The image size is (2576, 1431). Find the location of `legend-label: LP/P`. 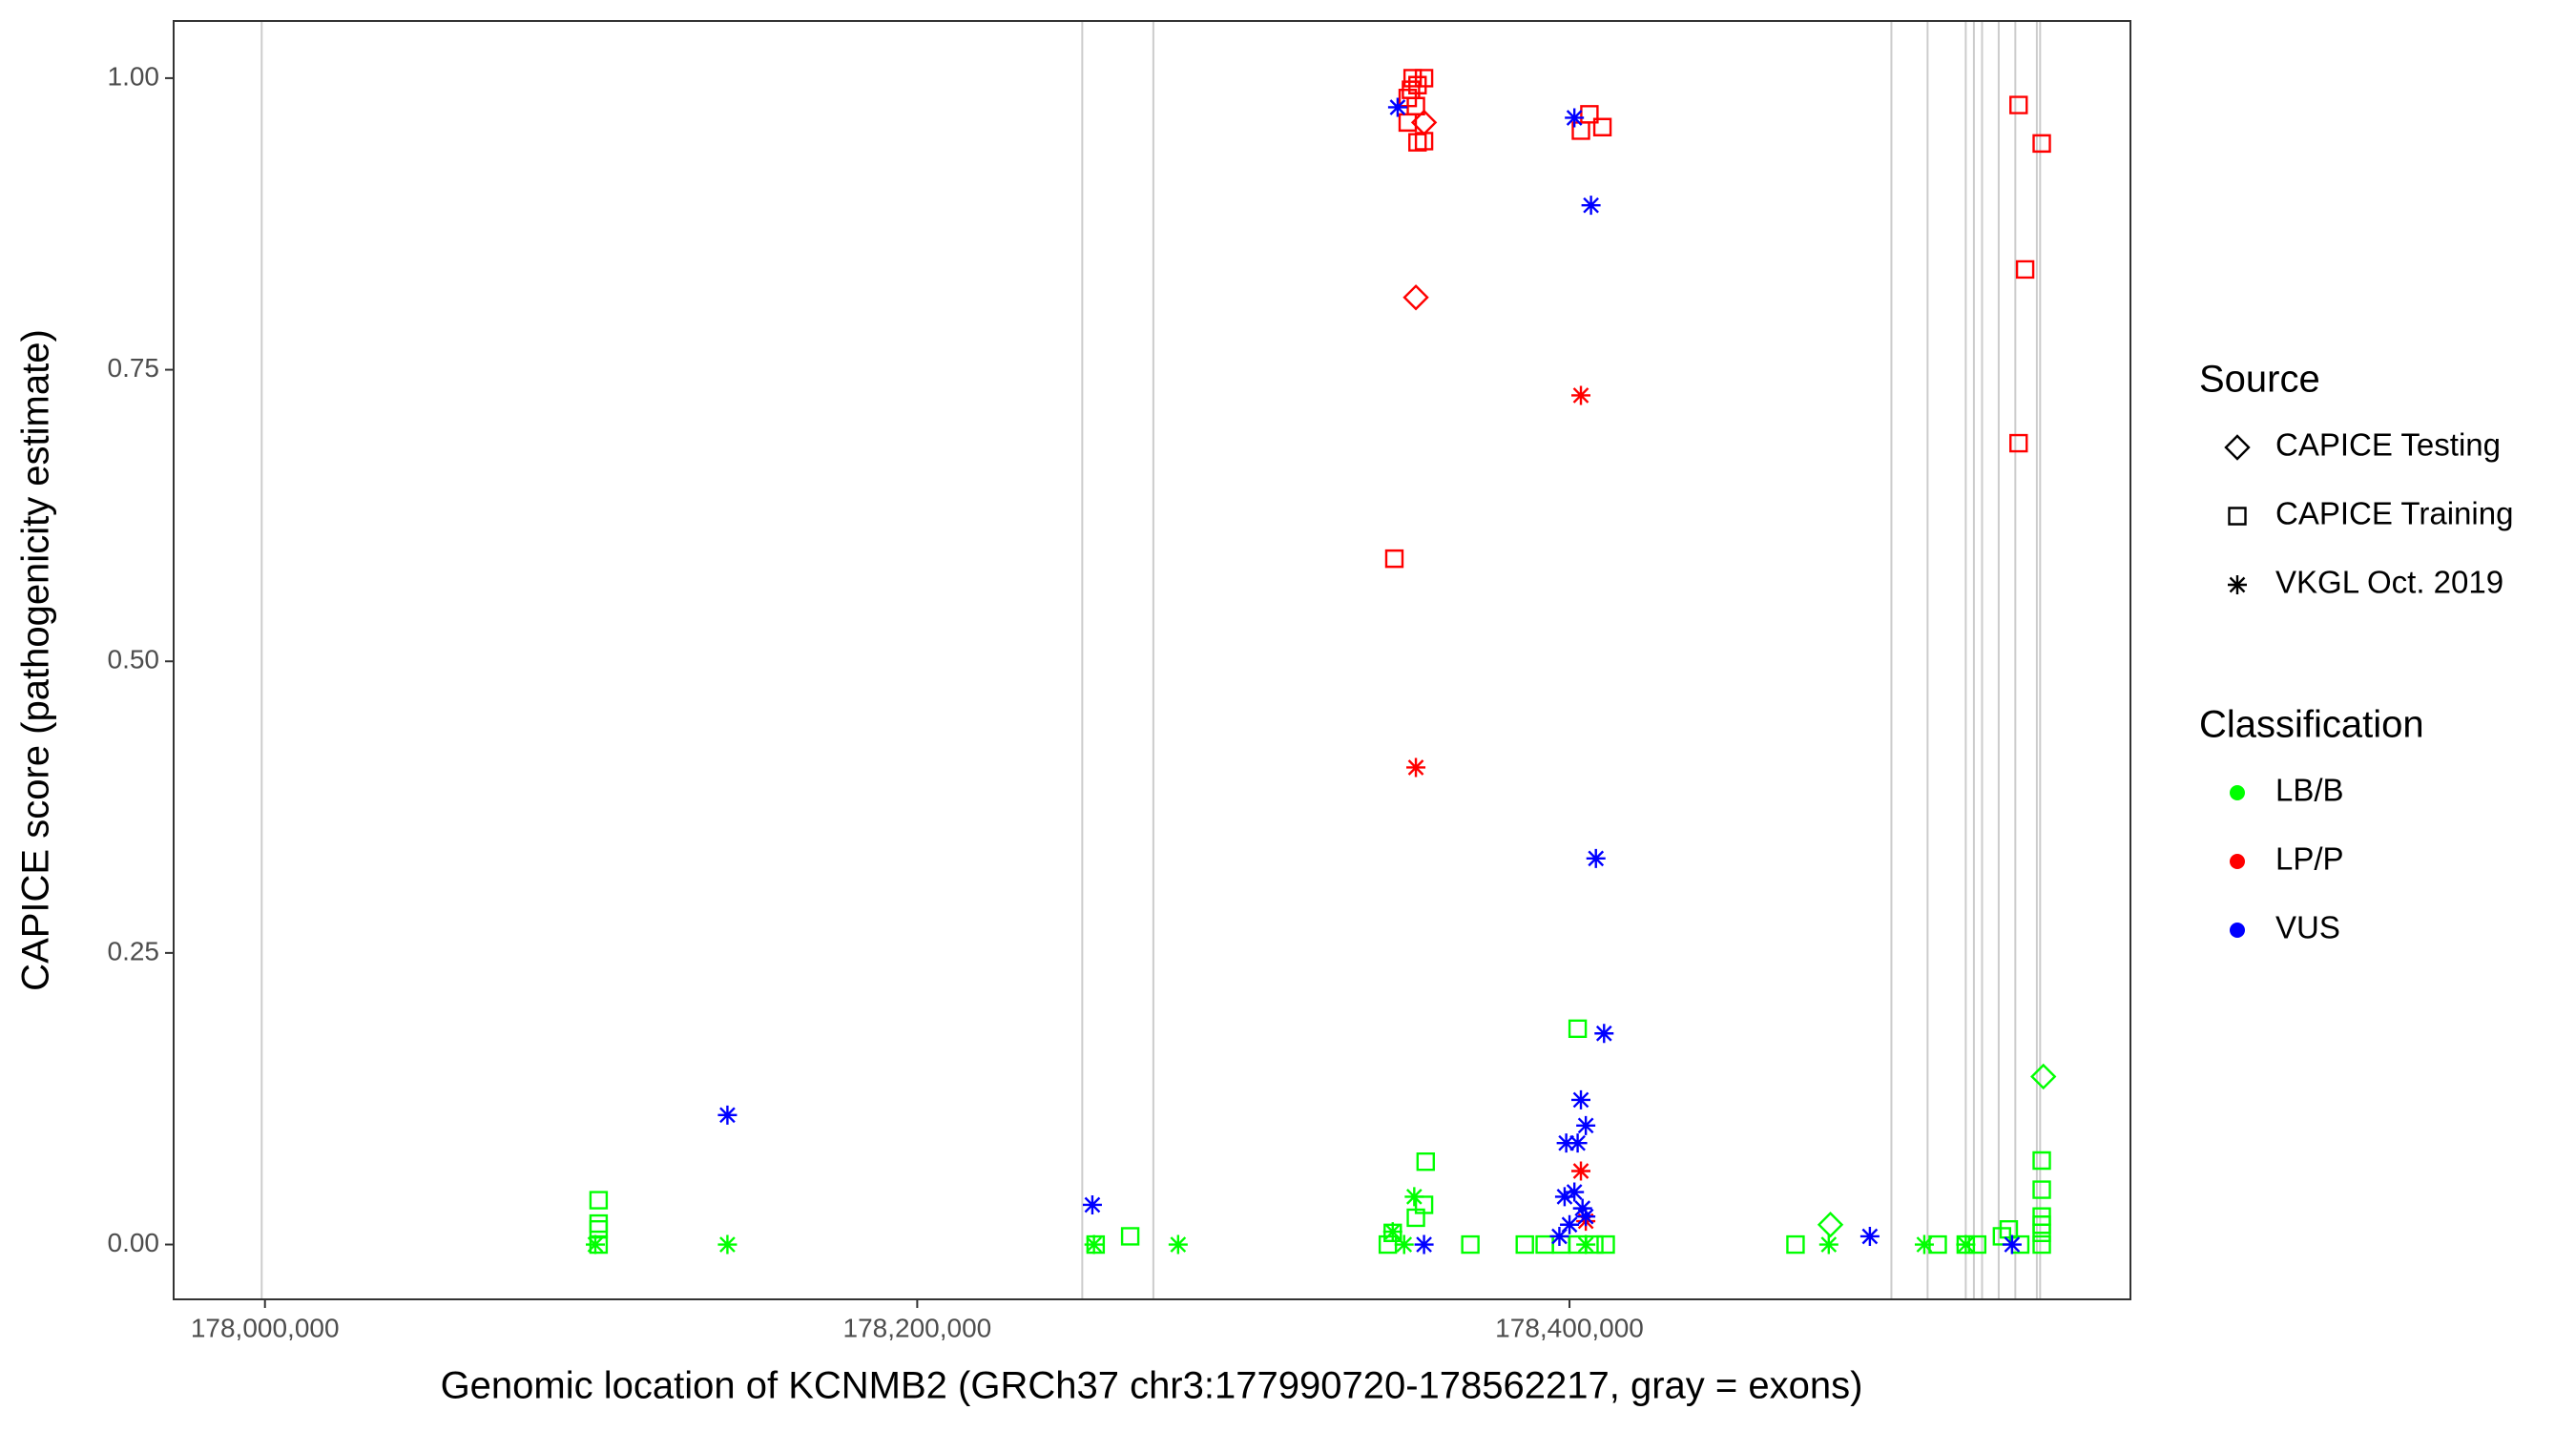

legend-label: LP/P is located at coordinates (2309, 859).